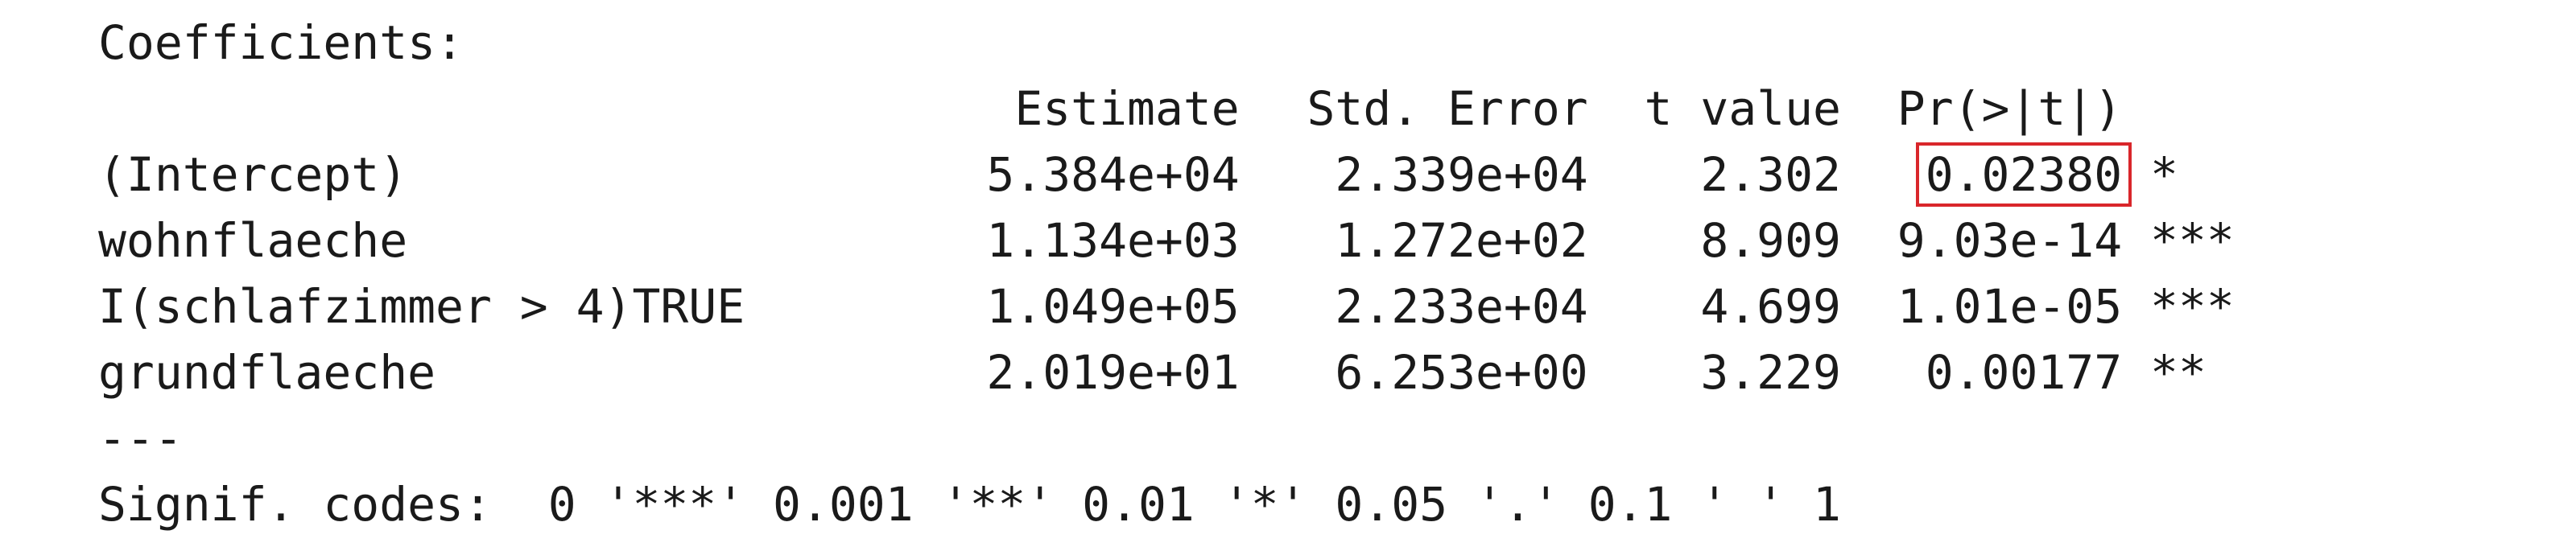 This screenshot has height=555, width=2576. I want to click on row-name: grundflaeche, so click(267, 372).